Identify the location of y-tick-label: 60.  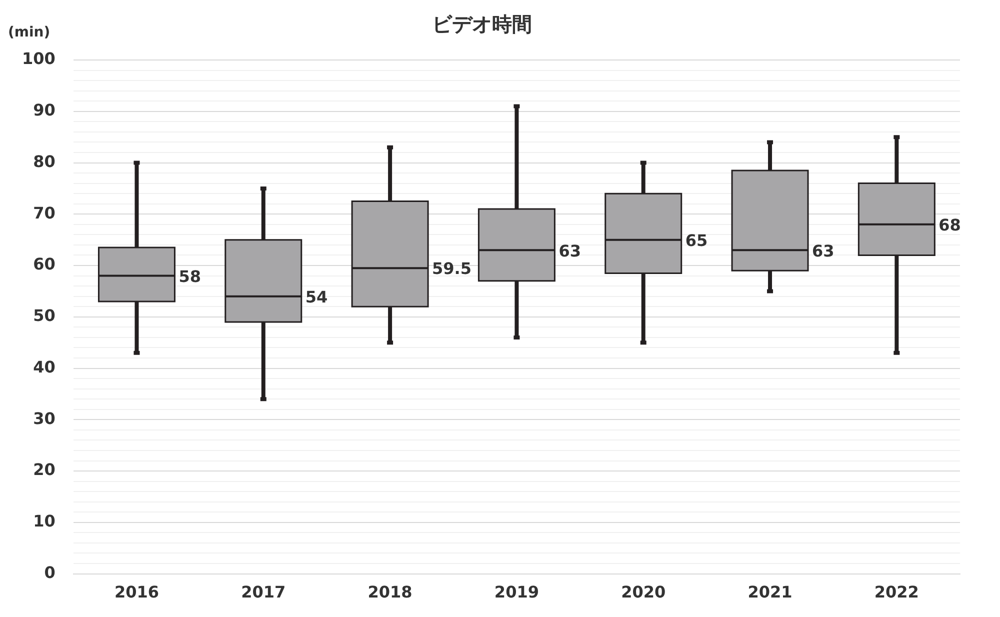
(44, 264).